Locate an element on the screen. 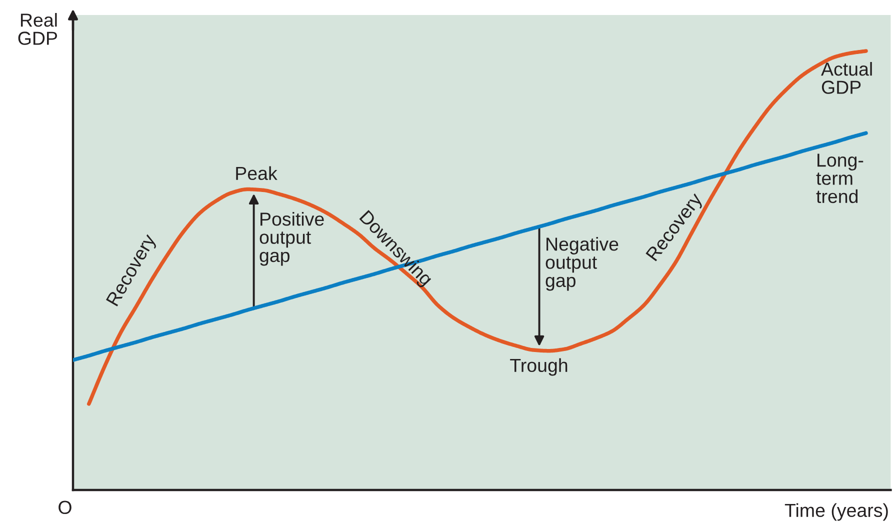 The height and width of the screenshot is (524, 894). annotation: Trough is located at coordinates (539, 367).